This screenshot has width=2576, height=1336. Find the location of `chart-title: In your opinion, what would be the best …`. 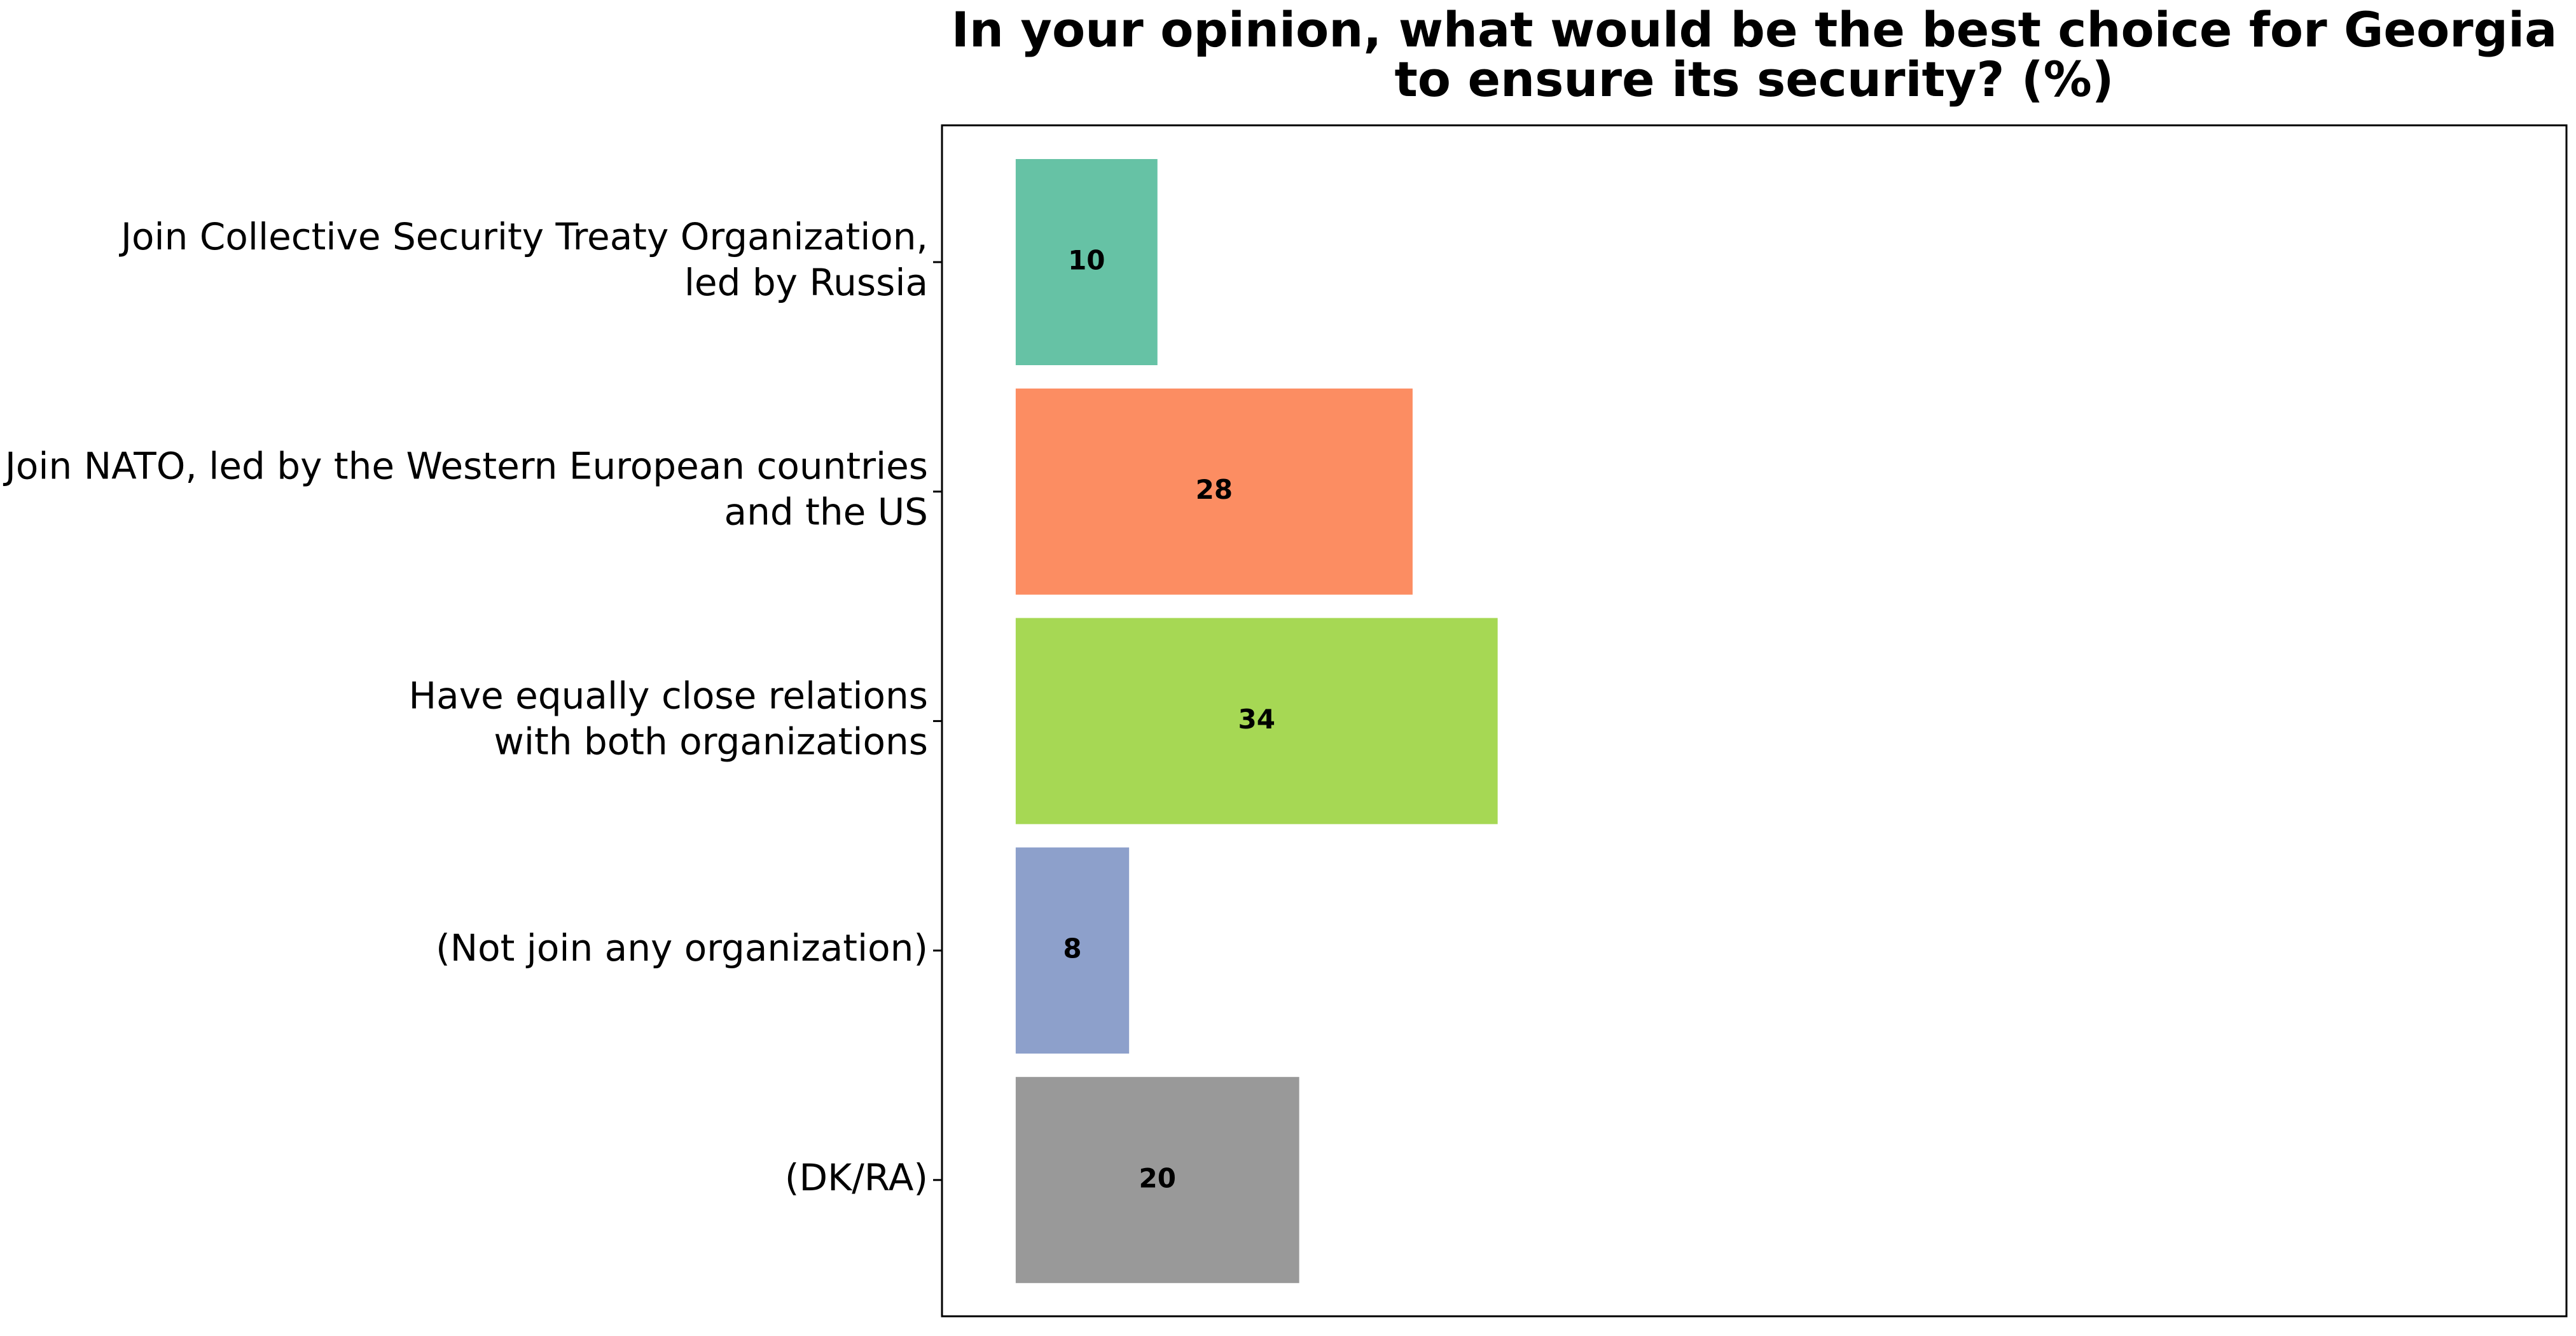

chart-title: In your opinion, what would be the best … is located at coordinates (1755, 54).